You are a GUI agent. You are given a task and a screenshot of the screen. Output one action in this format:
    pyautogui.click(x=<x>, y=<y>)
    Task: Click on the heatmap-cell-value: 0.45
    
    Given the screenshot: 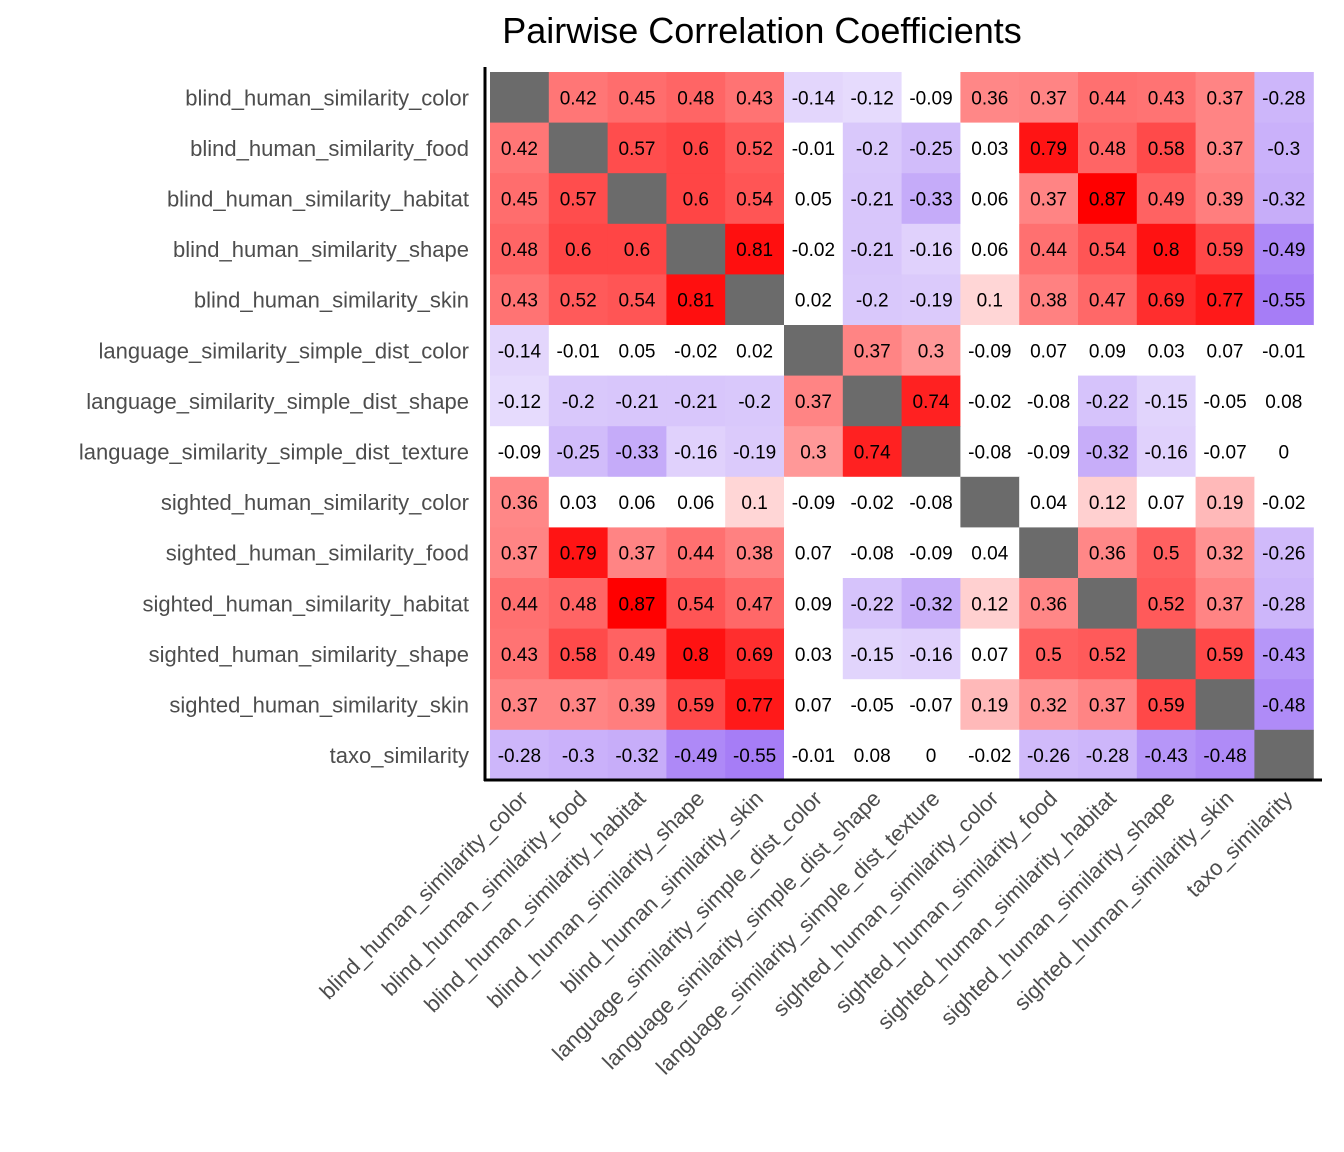 What is the action you would take?
    pyautogui.click(x=519, y=200)
    